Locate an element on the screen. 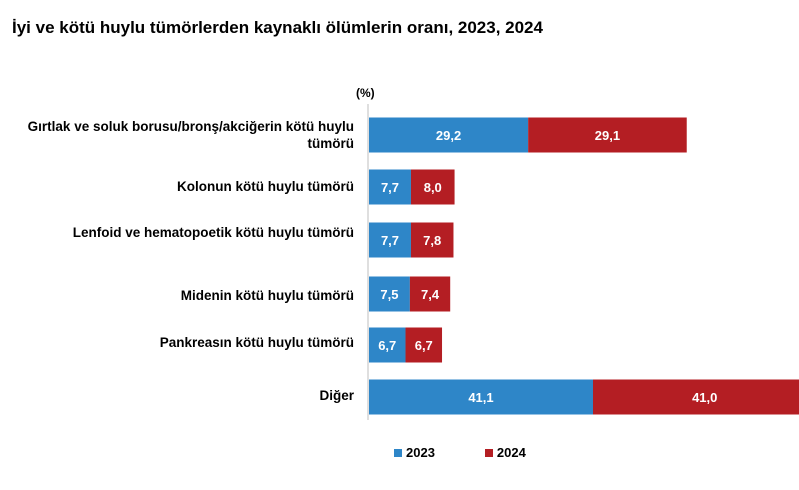 The height and width of the screenshot is (490, 799). data-label-2023-1: 7,7 is located at coordinates (390, 187).